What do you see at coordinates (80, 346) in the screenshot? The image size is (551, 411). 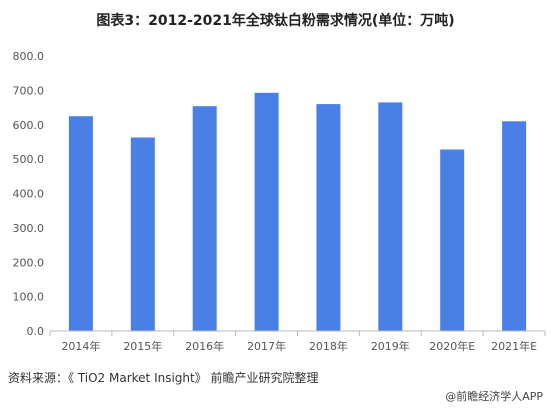 I see `x-tick-label: 2014年` at bounding box center [80, 346].